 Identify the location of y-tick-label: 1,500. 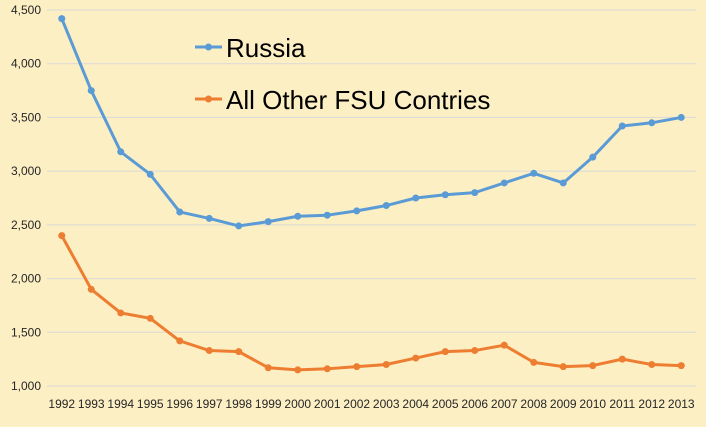
(26, 332).